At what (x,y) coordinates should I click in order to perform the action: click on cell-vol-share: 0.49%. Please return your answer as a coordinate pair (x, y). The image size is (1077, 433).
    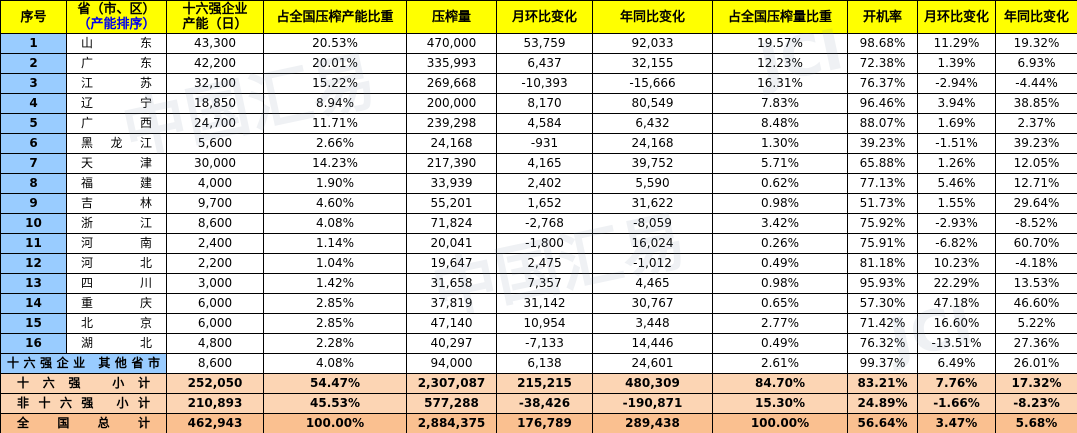
    Looking at the image, I should click on (780, 343).